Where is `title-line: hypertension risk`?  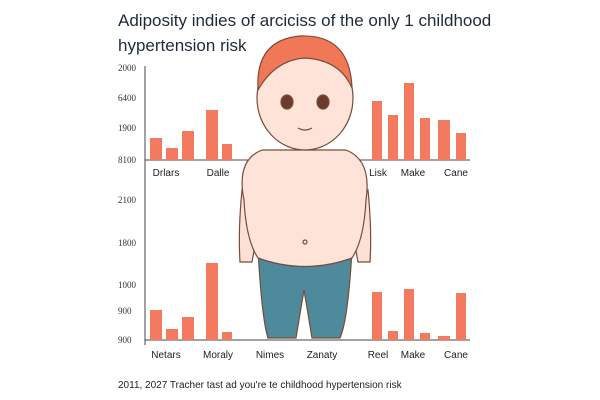
title-line: hypertension risk is located at coordinates (182, 45).